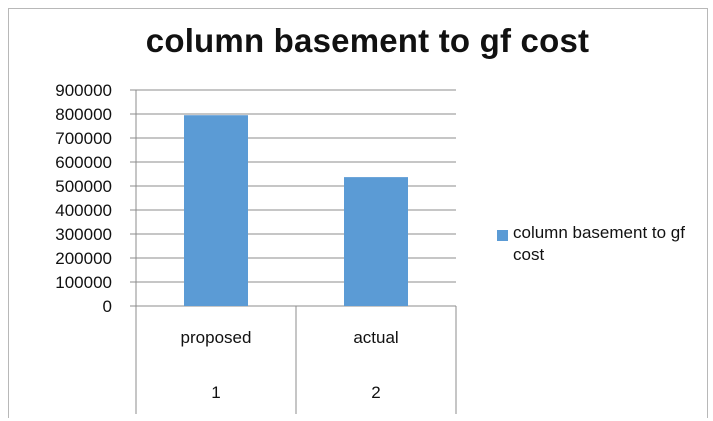  What do you see at coordinates (83, 258) in the screenshot?
I see `y-tick-label: 200000` at bounding box center [83, 258].